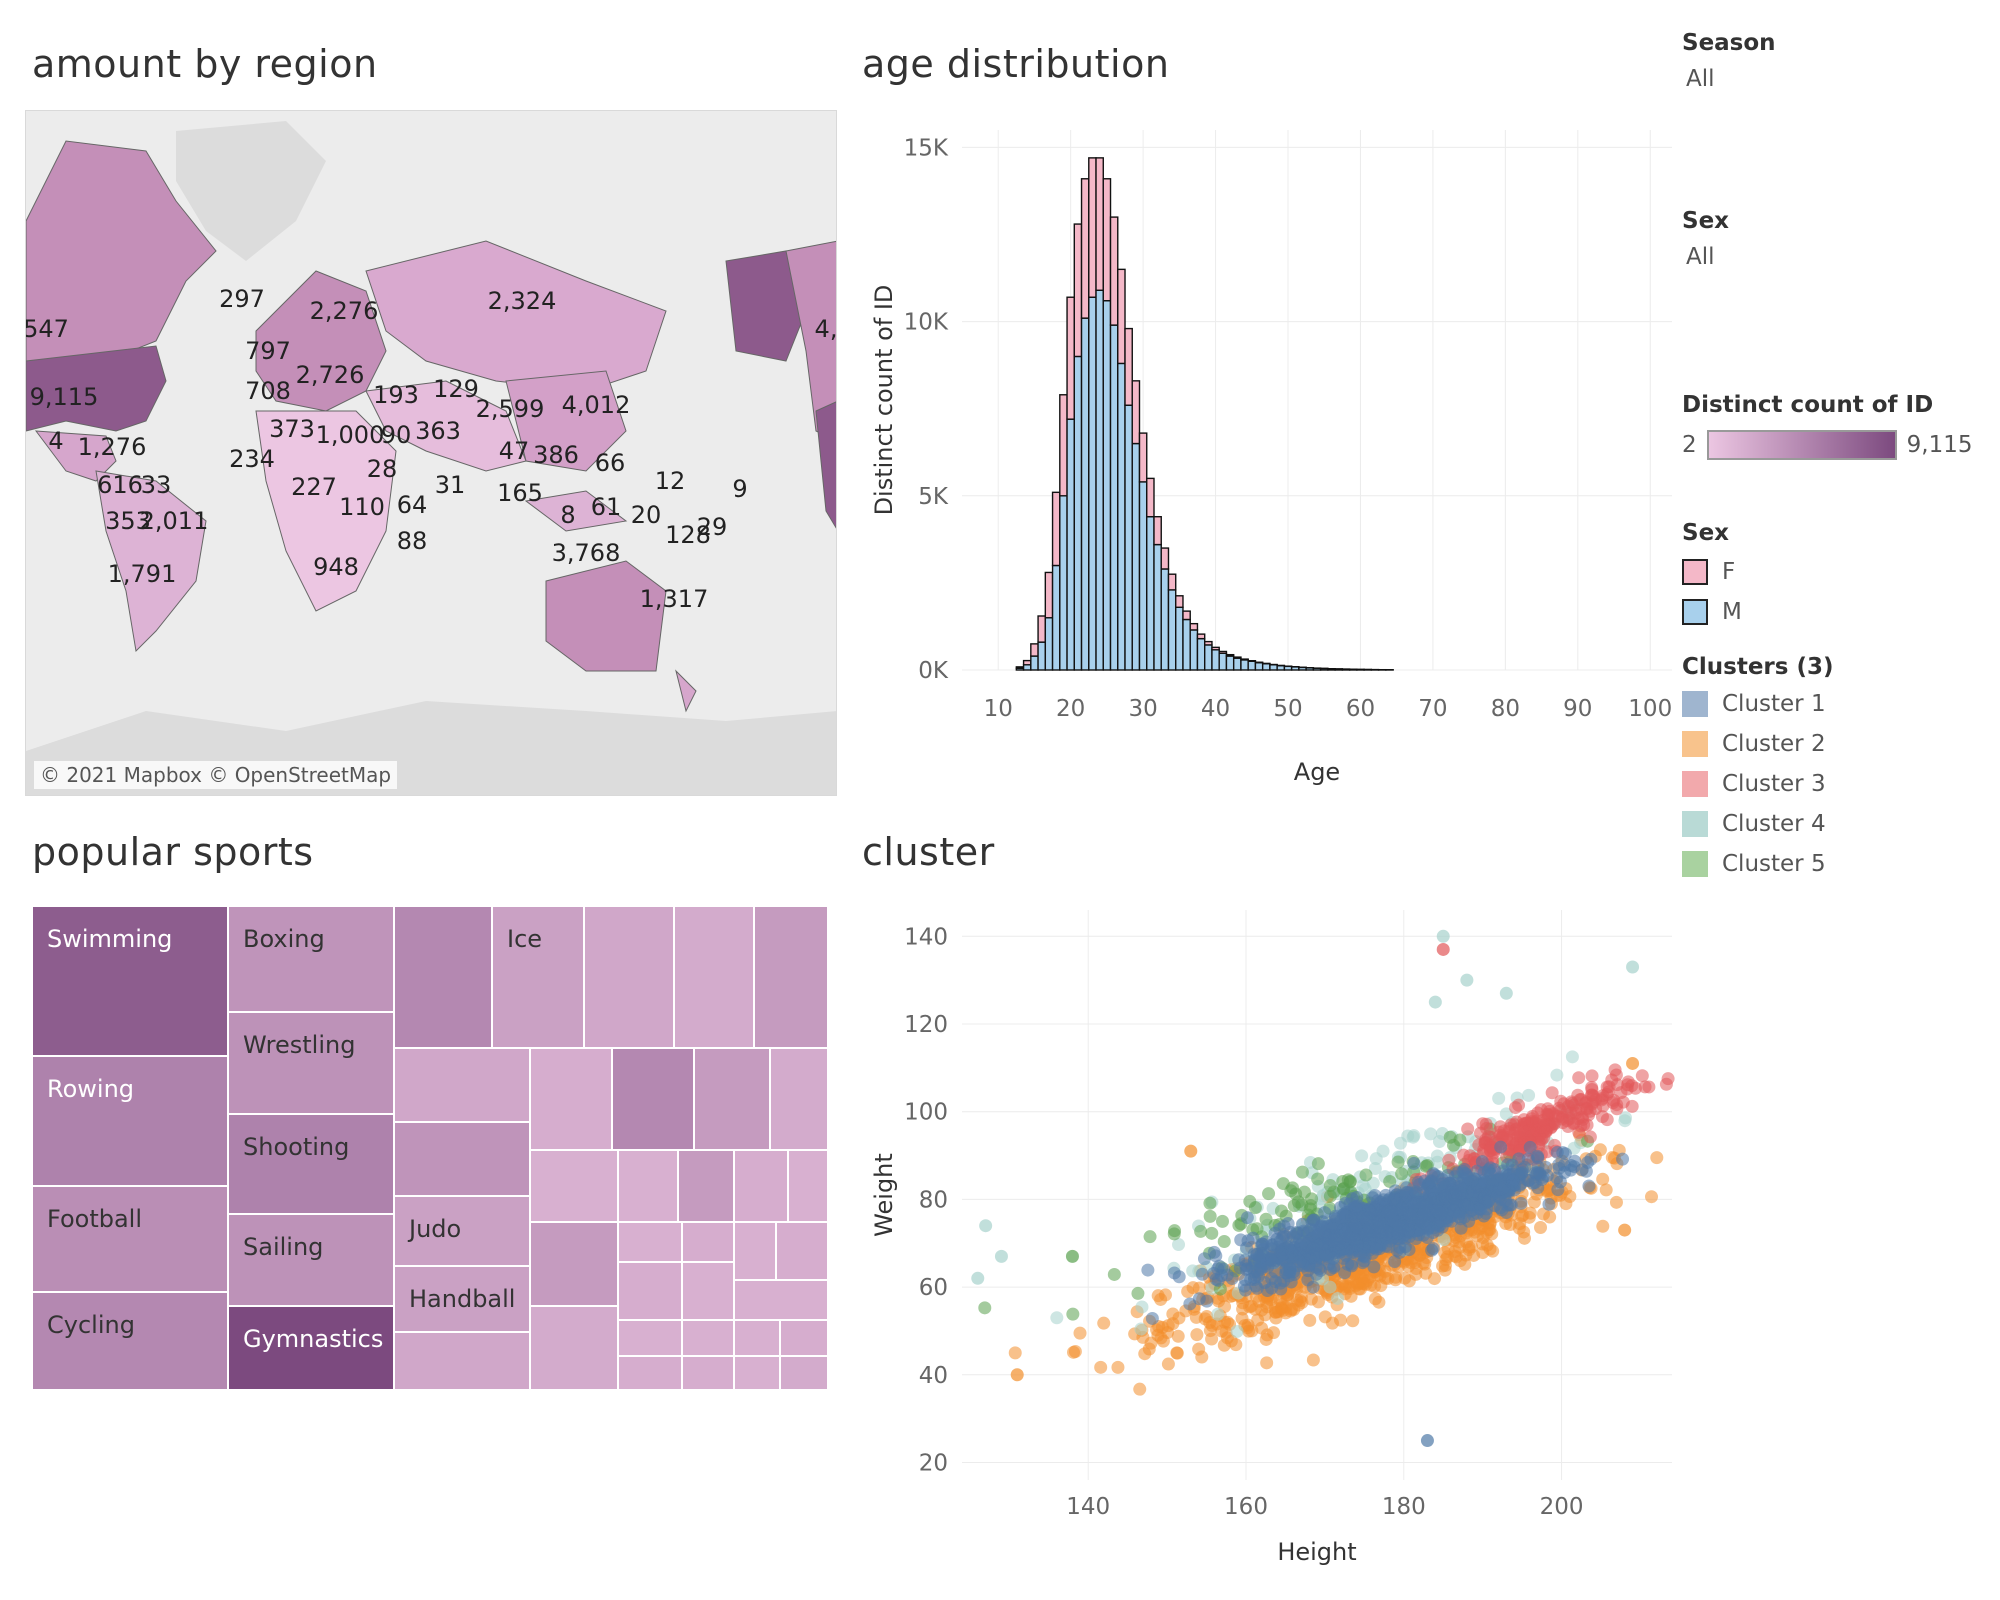 This screenshot has width=2000, height=1600. I want to click on treemap-cell-handball: Handball, so click(462, 1299).